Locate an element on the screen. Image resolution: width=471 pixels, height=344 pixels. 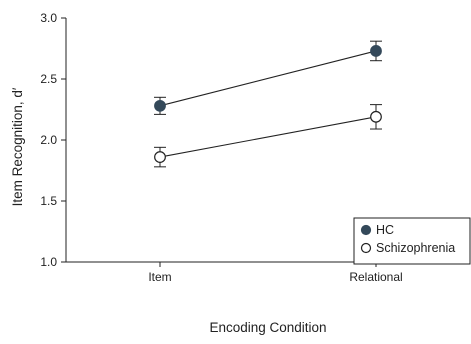
y-tick-label: 2.0 is located at coordinates (48, 140).